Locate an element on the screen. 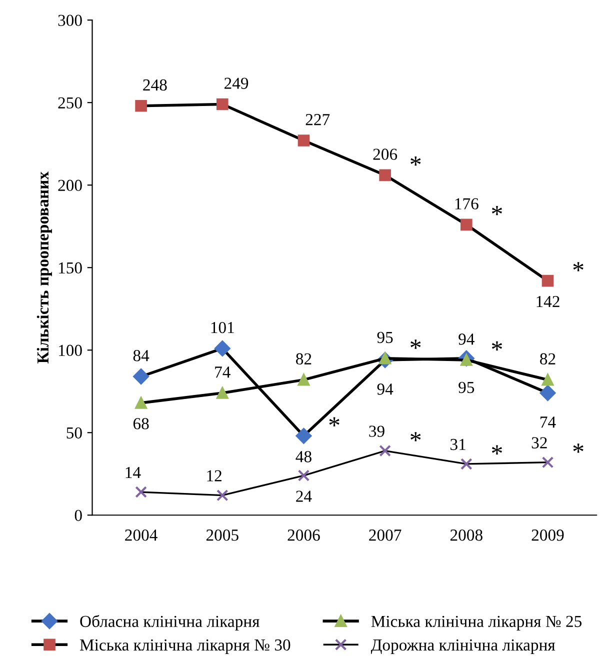  x-tick-label: 2007 is located at coordinates (385, 535).